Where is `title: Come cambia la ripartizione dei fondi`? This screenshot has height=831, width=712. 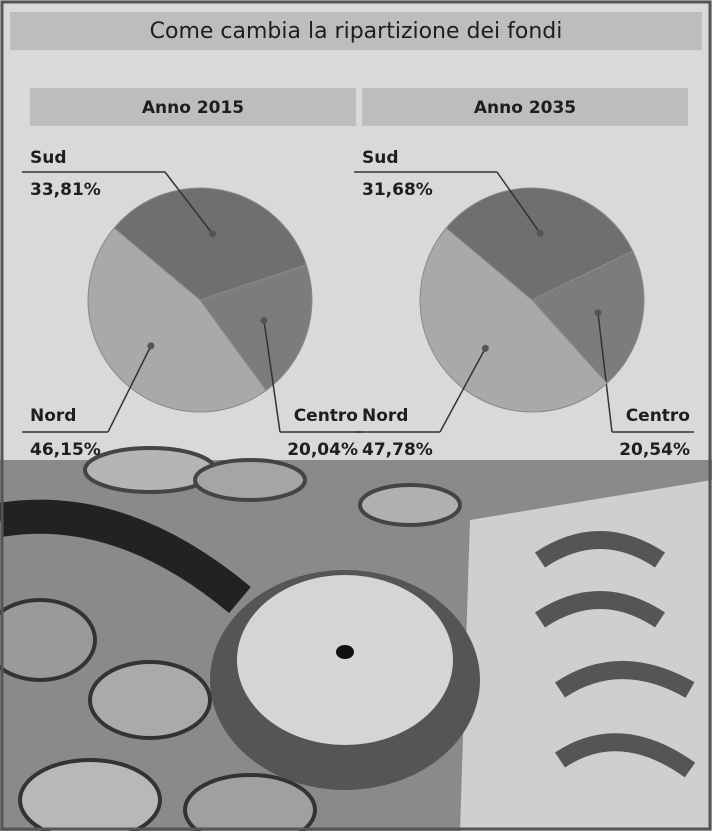 title: Come cambia la ripartizione dei fondi is located at coordinates (356, 31).